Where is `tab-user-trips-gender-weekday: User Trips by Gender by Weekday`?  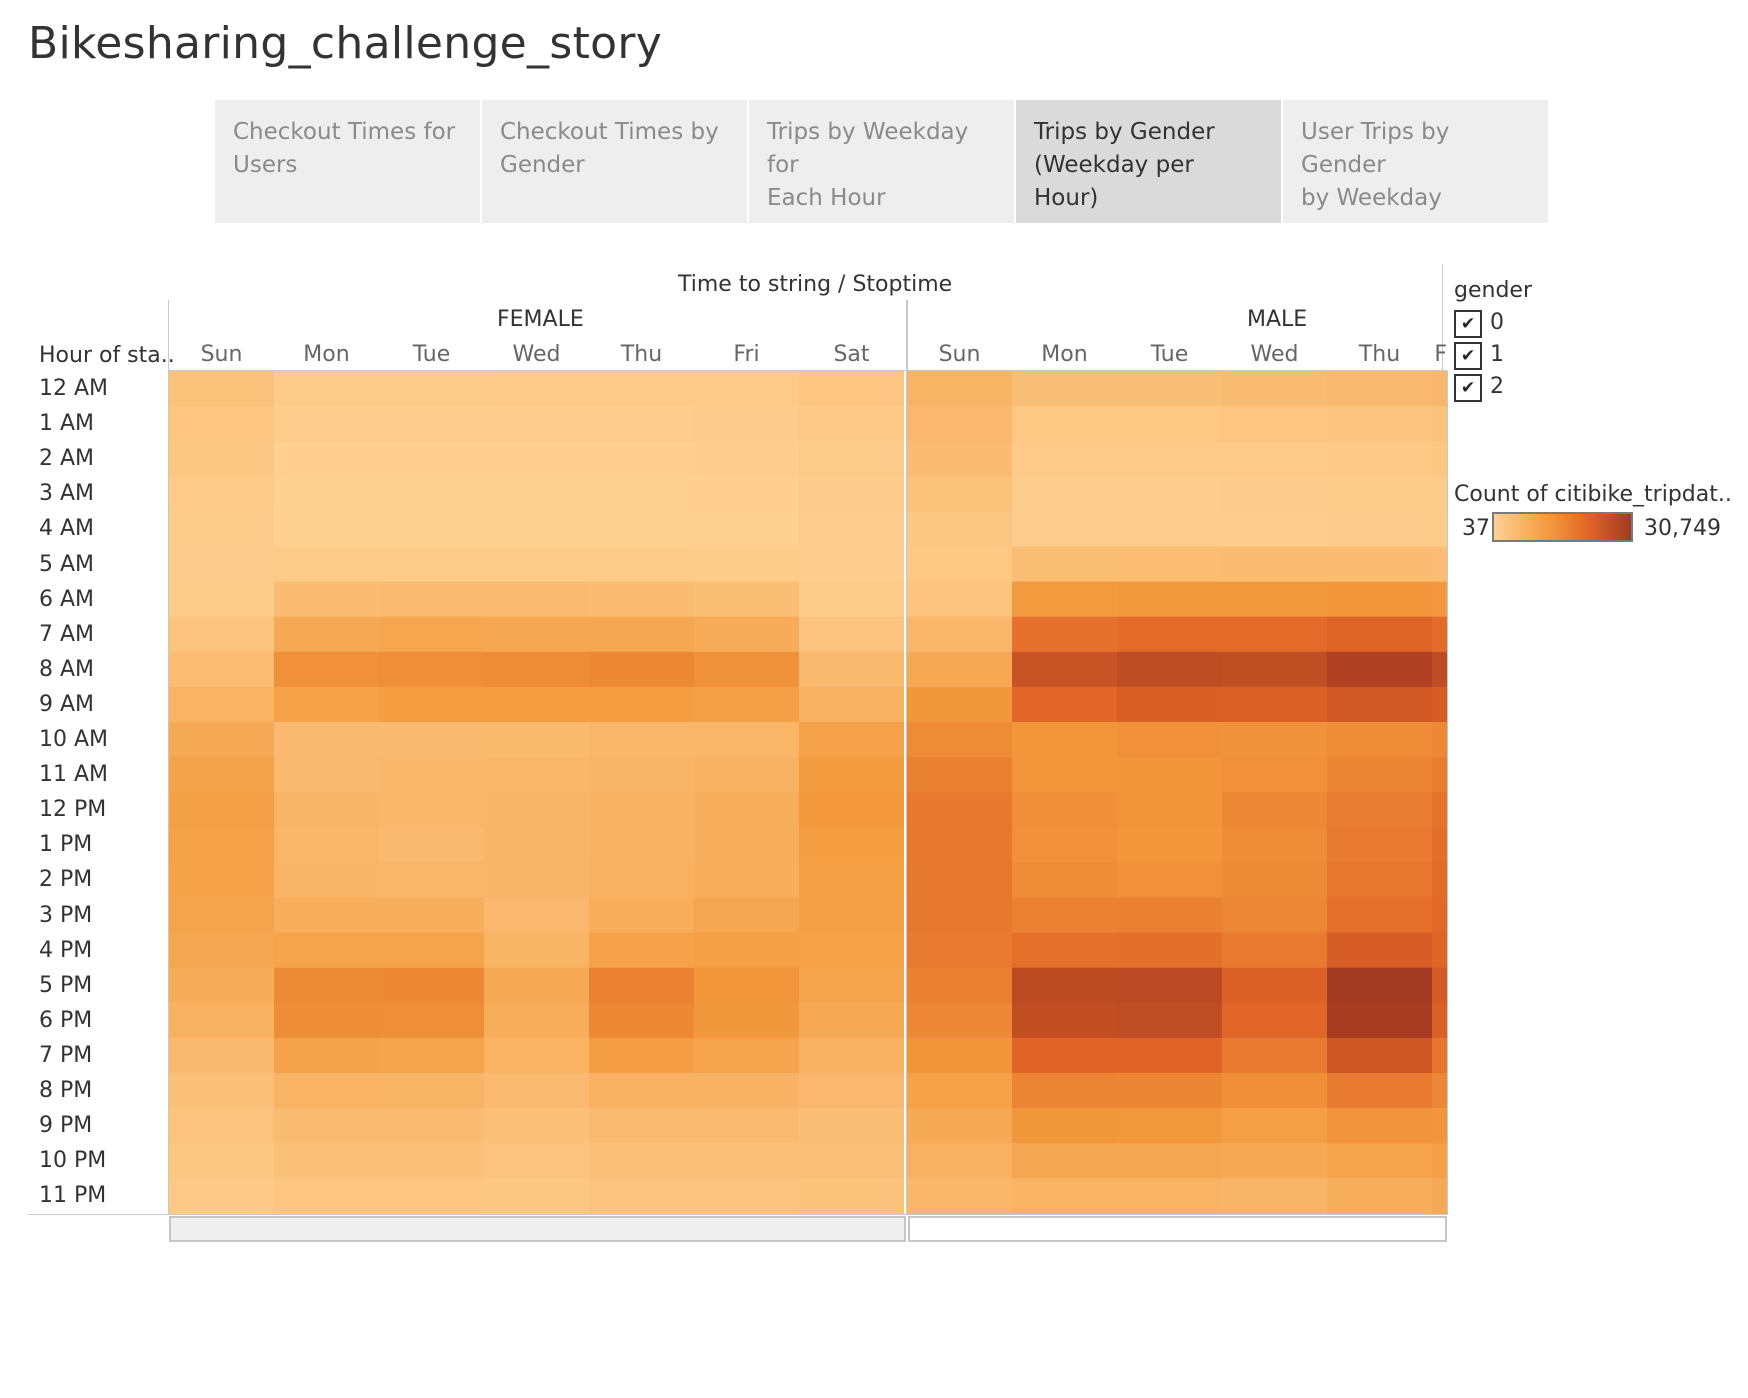 tab-user-trips-gender-weekday: User Trips by Gender by Weekday is located at coordinates (1415, 161).